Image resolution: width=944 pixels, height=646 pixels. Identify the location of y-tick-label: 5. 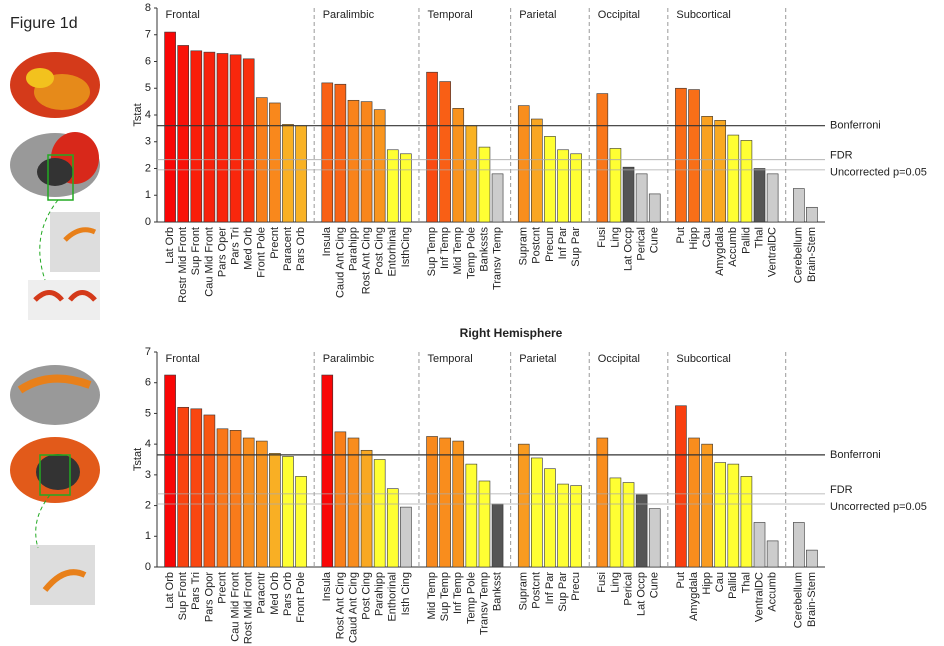
(148, 413).